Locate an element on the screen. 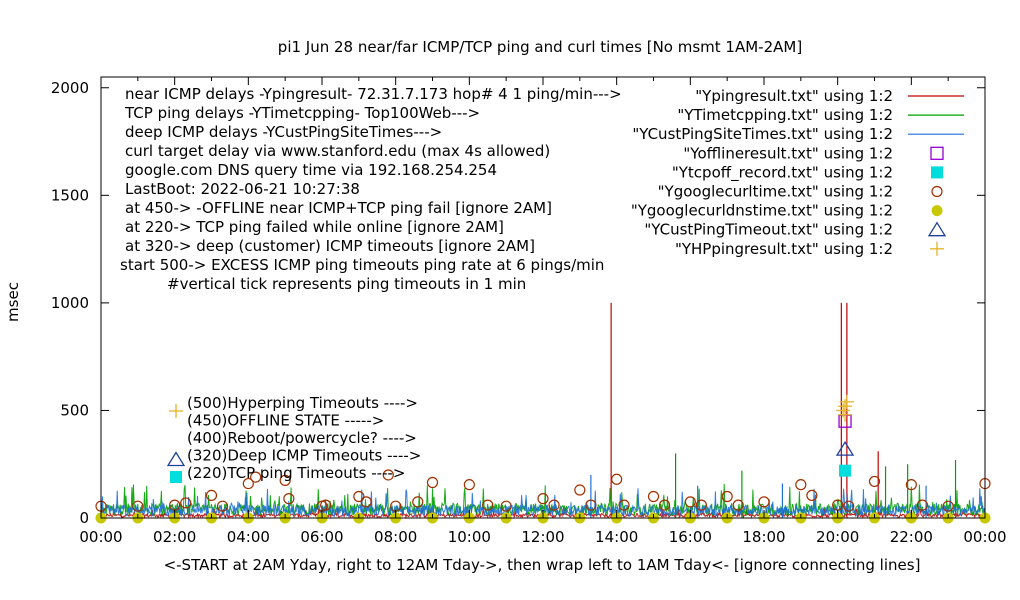 The image size is (1020, 600). marker-note: (220)TCP ping Timeouts ----> is located at coordinates (287, 473).